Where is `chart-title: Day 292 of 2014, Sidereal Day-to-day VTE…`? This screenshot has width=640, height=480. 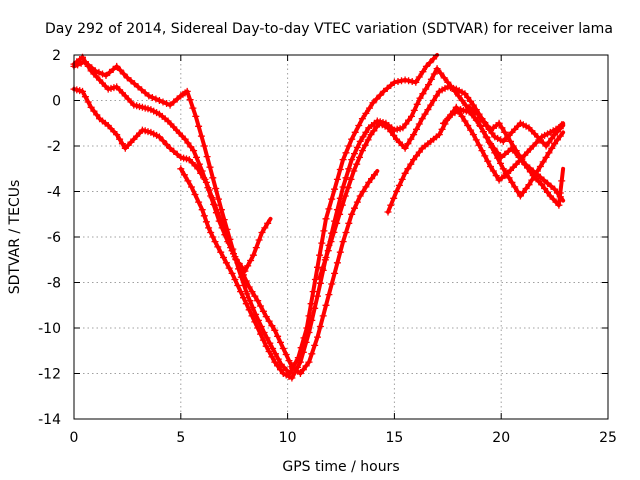 chart-title: Day 292 of 2014, Sidereal Day-to-day VTE… is located at coordinates (329, 29).